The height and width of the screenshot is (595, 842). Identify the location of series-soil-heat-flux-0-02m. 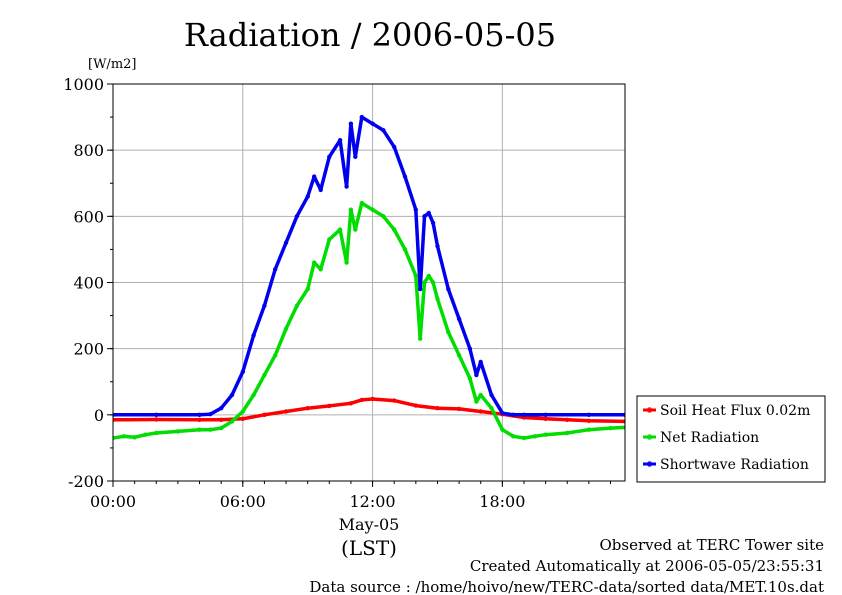
(369, 410).